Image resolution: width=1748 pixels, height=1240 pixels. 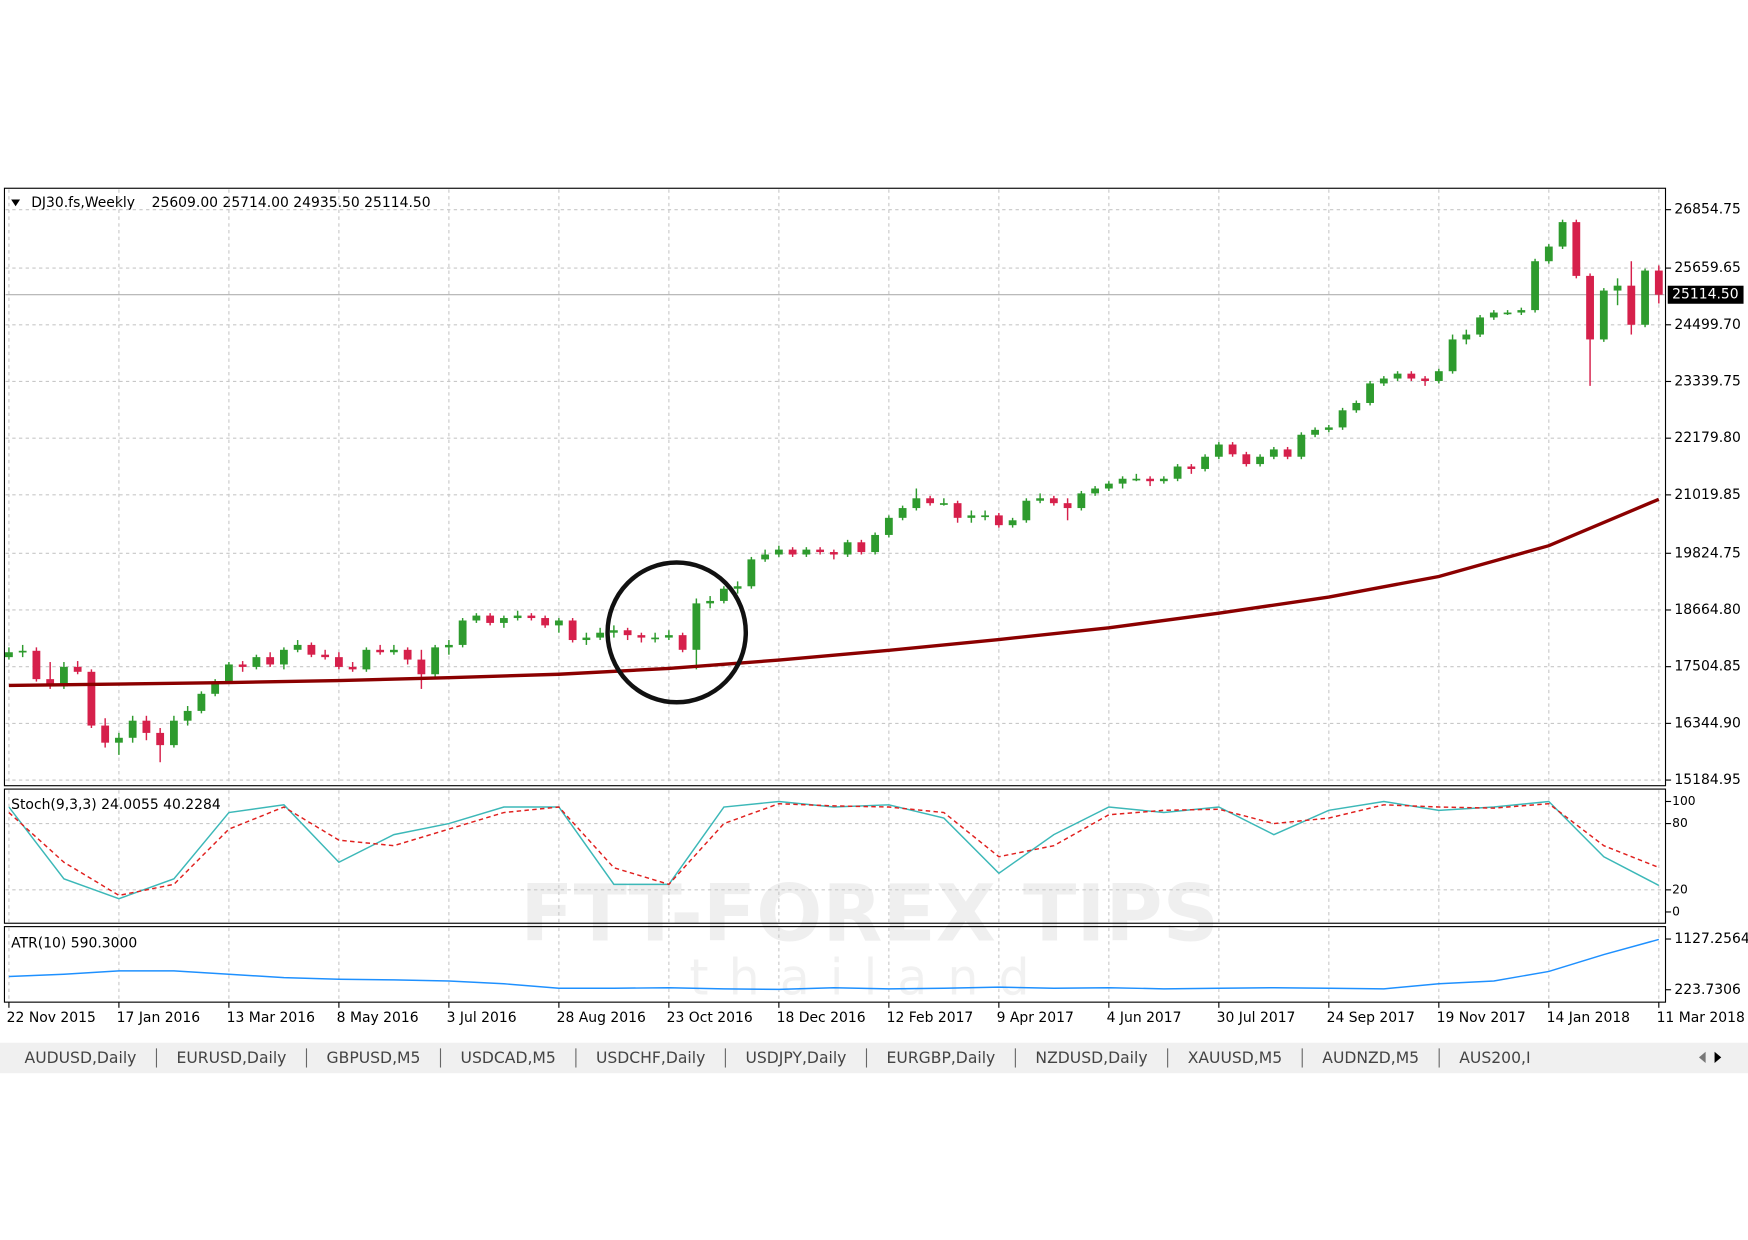 I want to click on x-tick-label: 30 Jul 2017, so click(x=1256, y=1018).